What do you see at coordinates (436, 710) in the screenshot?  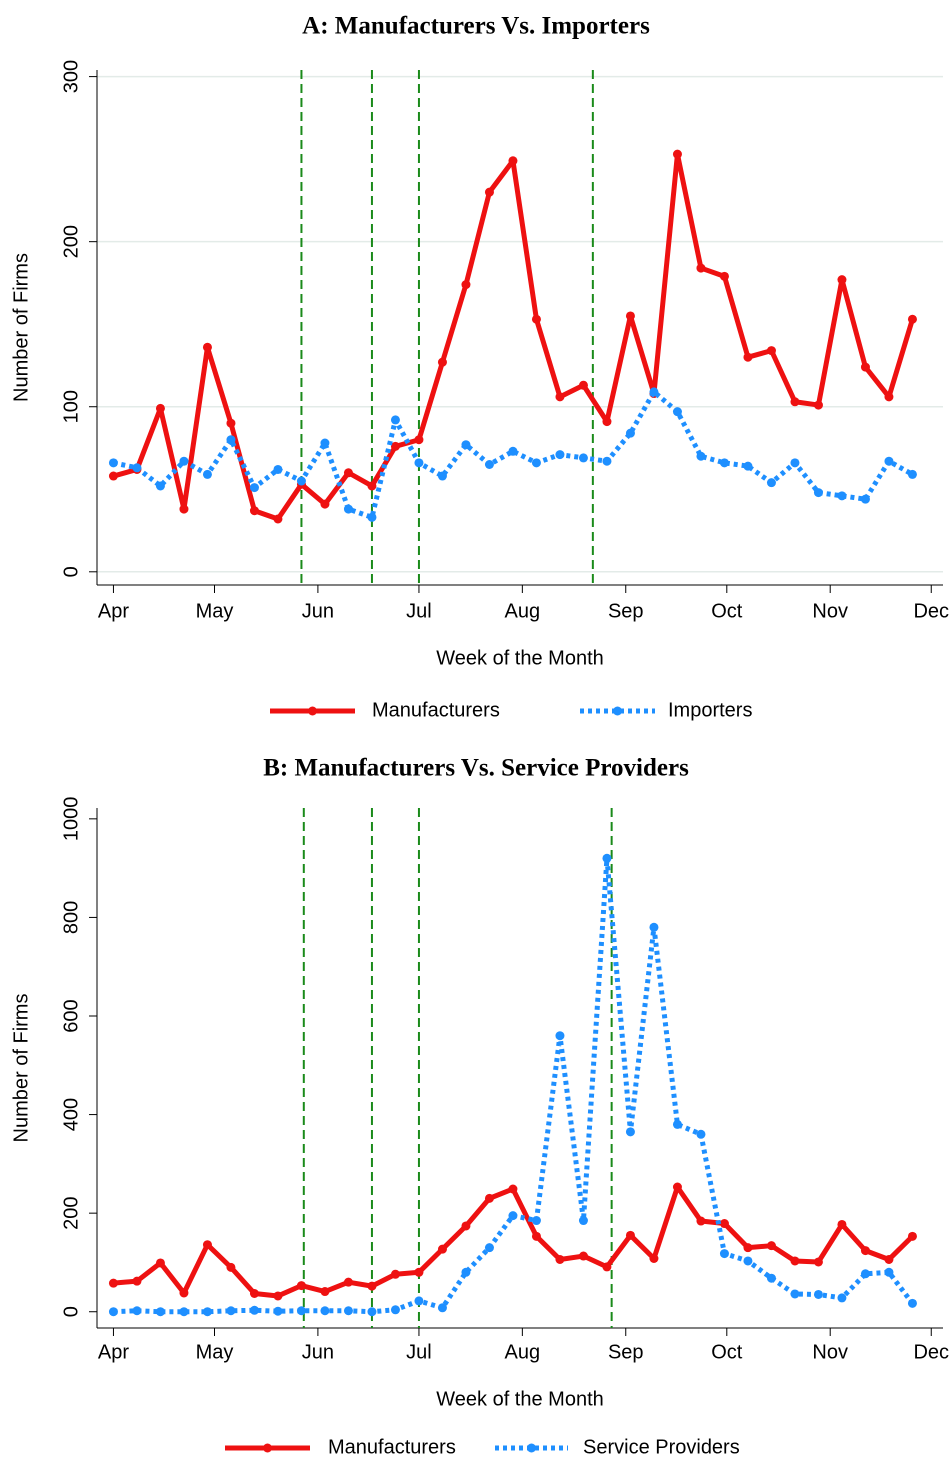 I see `legend-label: Manufacturers` at bounding box center [436, 710].